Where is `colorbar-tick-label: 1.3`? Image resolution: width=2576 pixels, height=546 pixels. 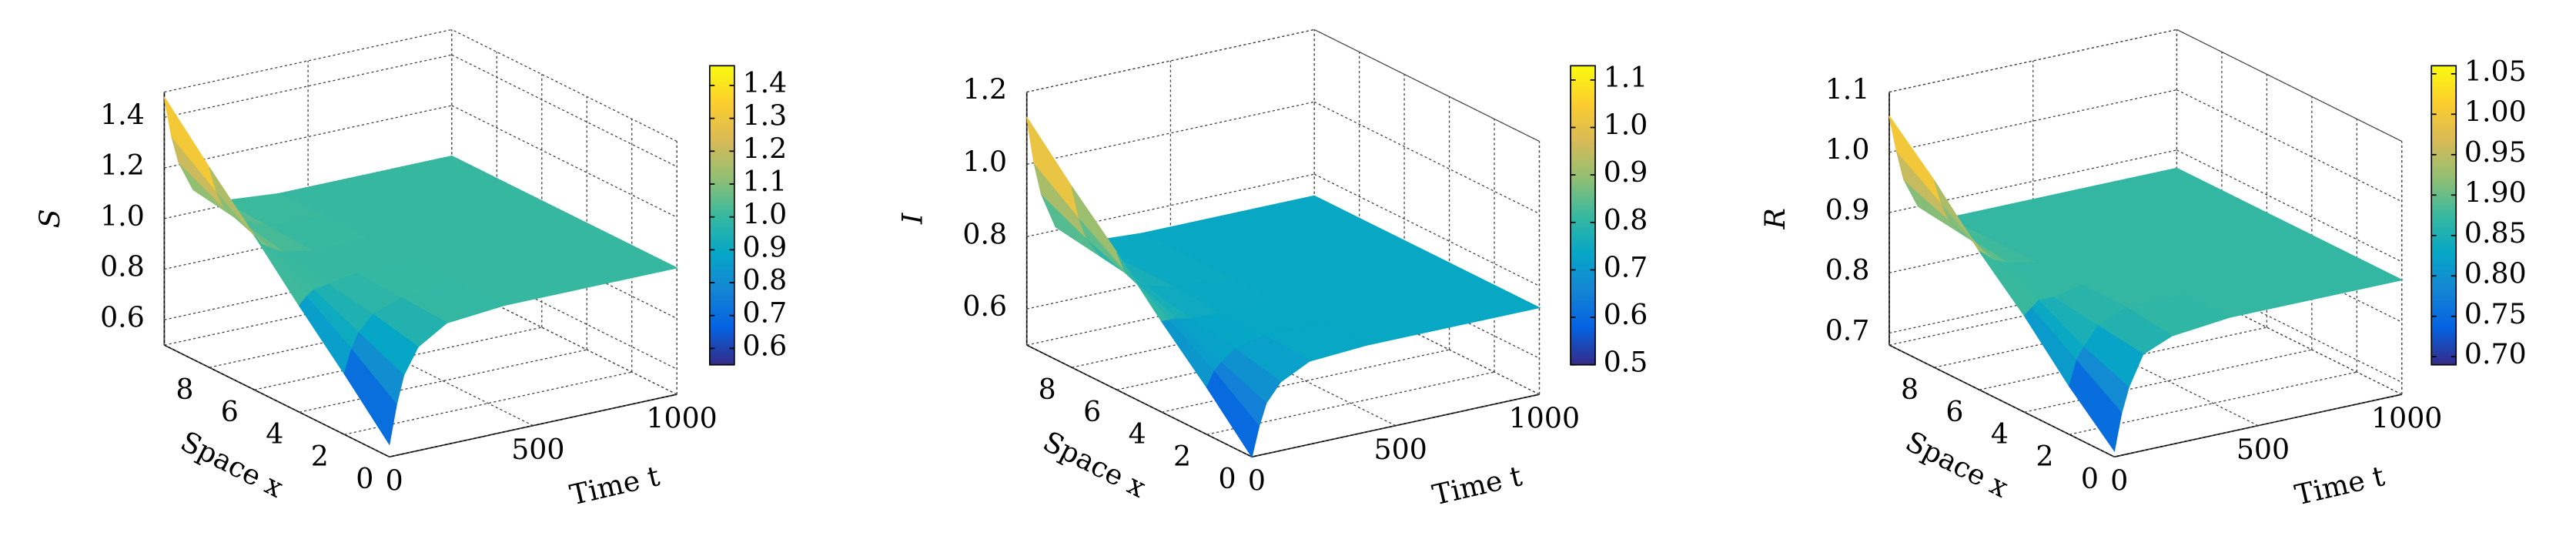
colorbar-tick-label: 1.3 is located at coordinates (765, 115).